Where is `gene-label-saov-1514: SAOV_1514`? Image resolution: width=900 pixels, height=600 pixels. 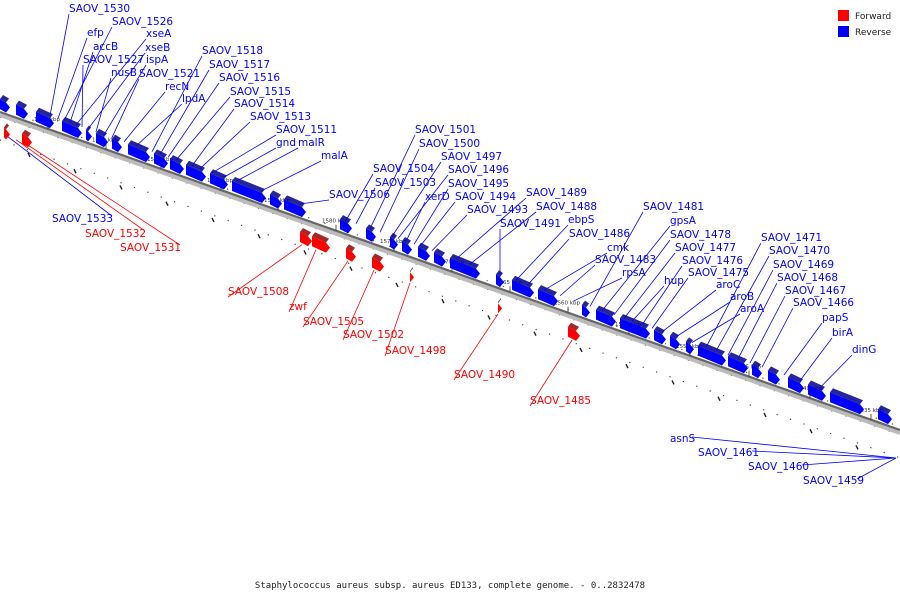
gene-label-saov-1514: SAOV_1514 is located at coordinates (264, 104).